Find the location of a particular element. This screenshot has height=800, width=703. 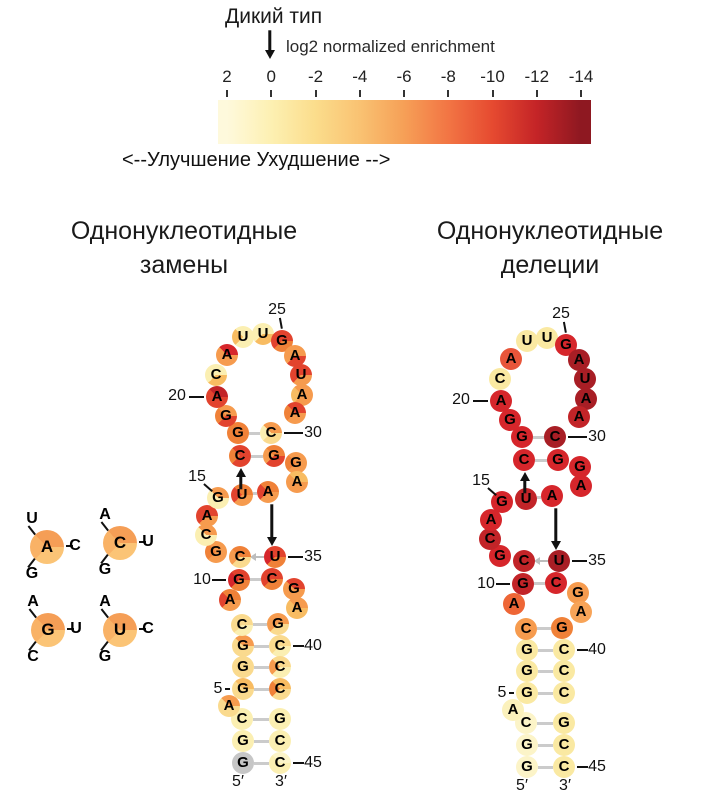

structure-title-substitutions: Однонуклеотидные замены is located at coordinates (184, 248).